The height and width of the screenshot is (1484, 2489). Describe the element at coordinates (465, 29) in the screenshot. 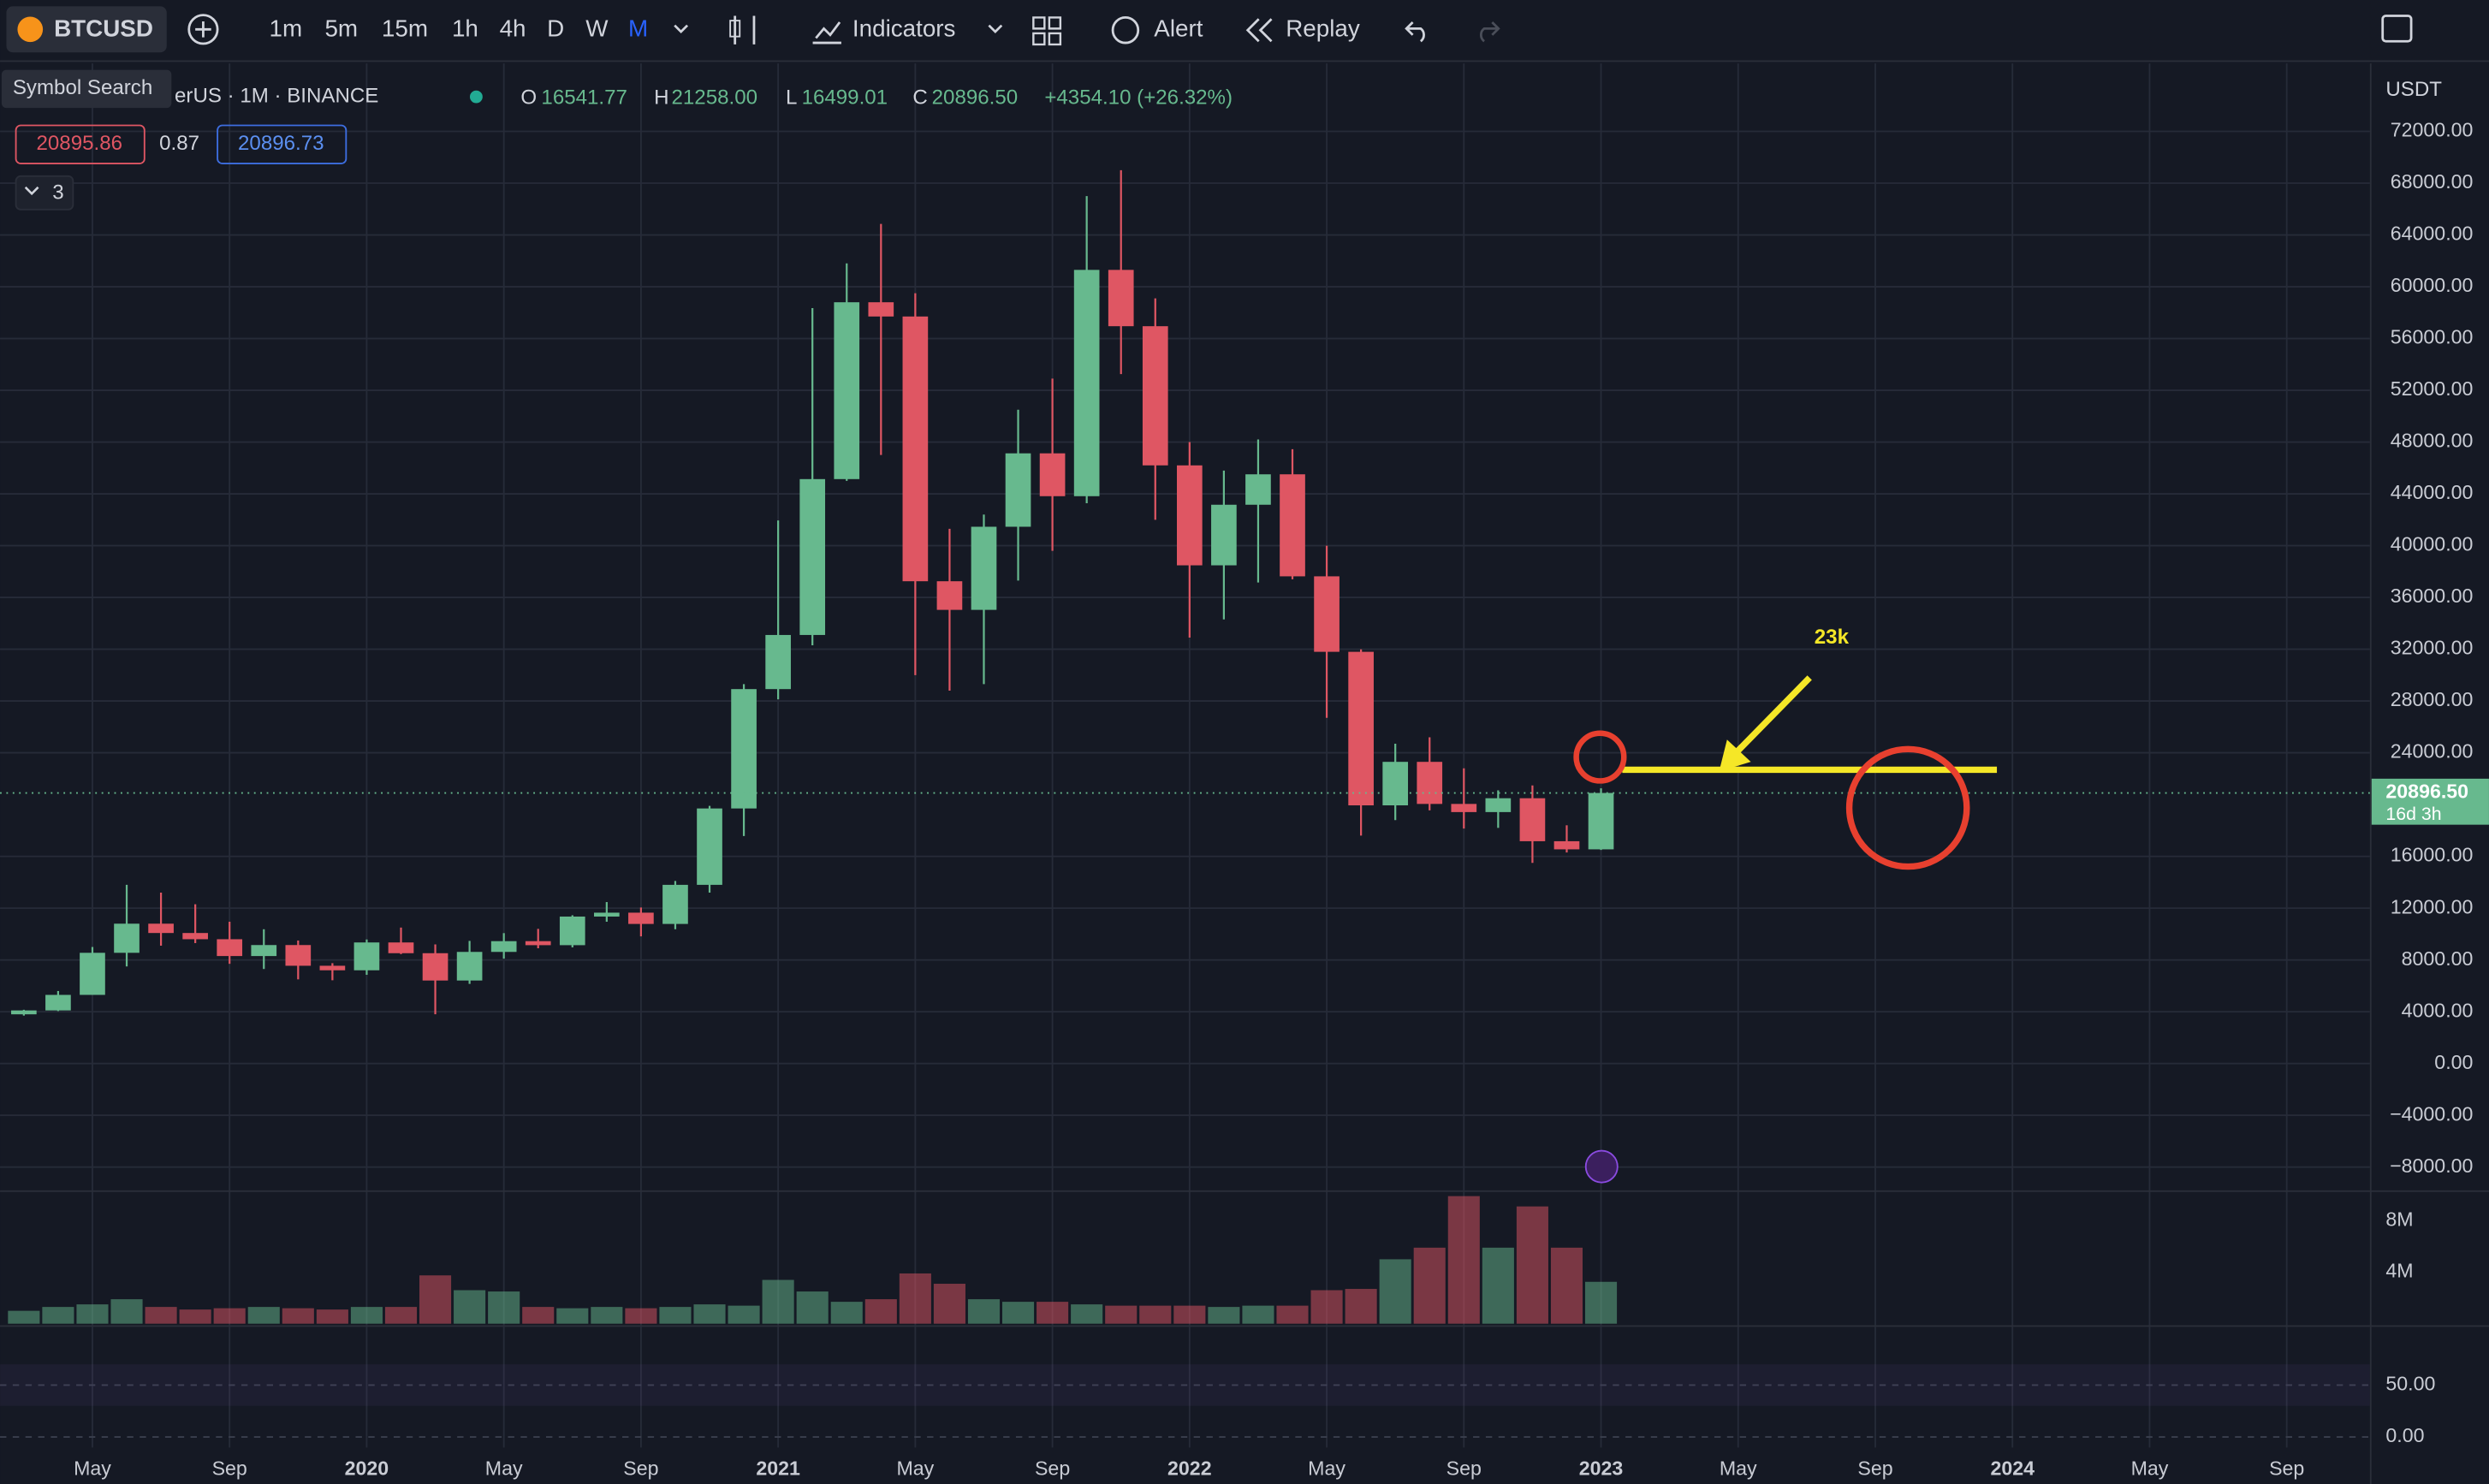

I see `interval-button: 1h` at that location.